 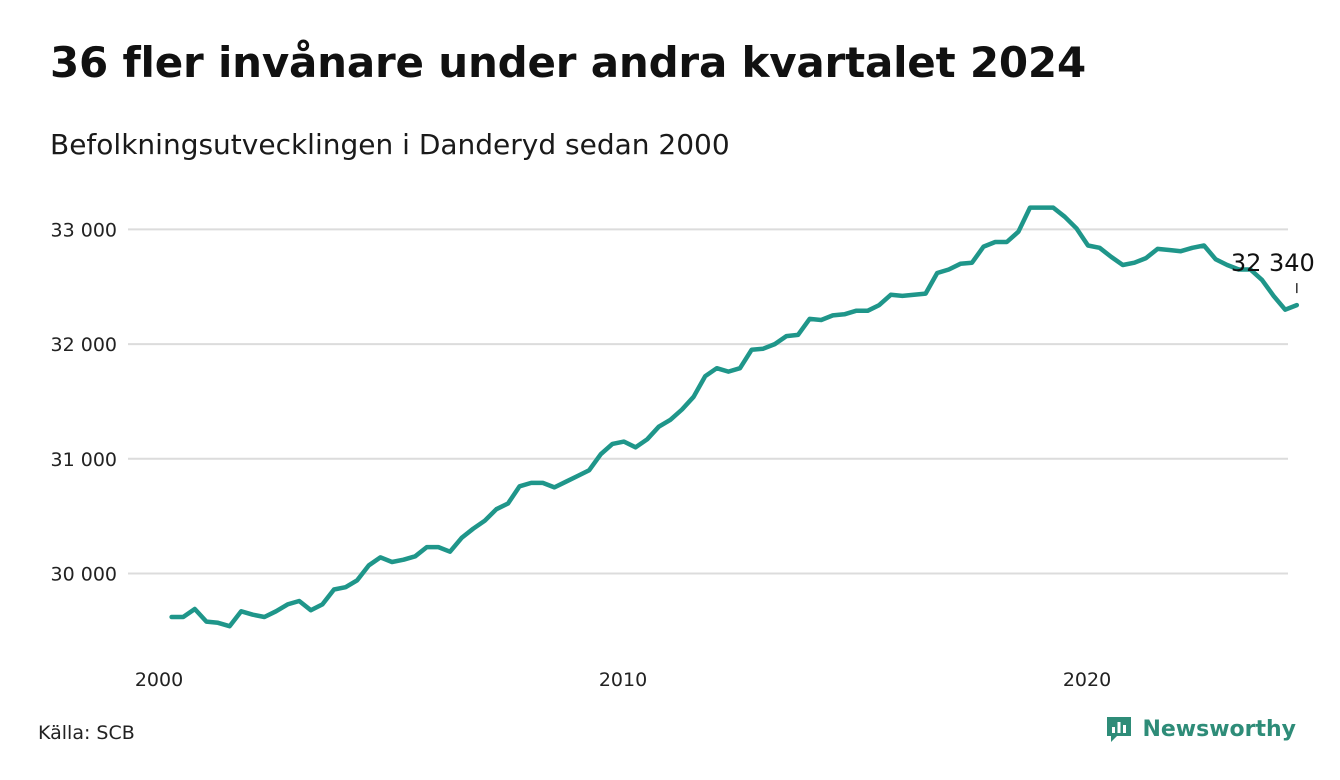 What do you see at coordinates (84, 574) in the screenshot?
I see `y-tick-label: 30 000` at bounding box center [84, 574].